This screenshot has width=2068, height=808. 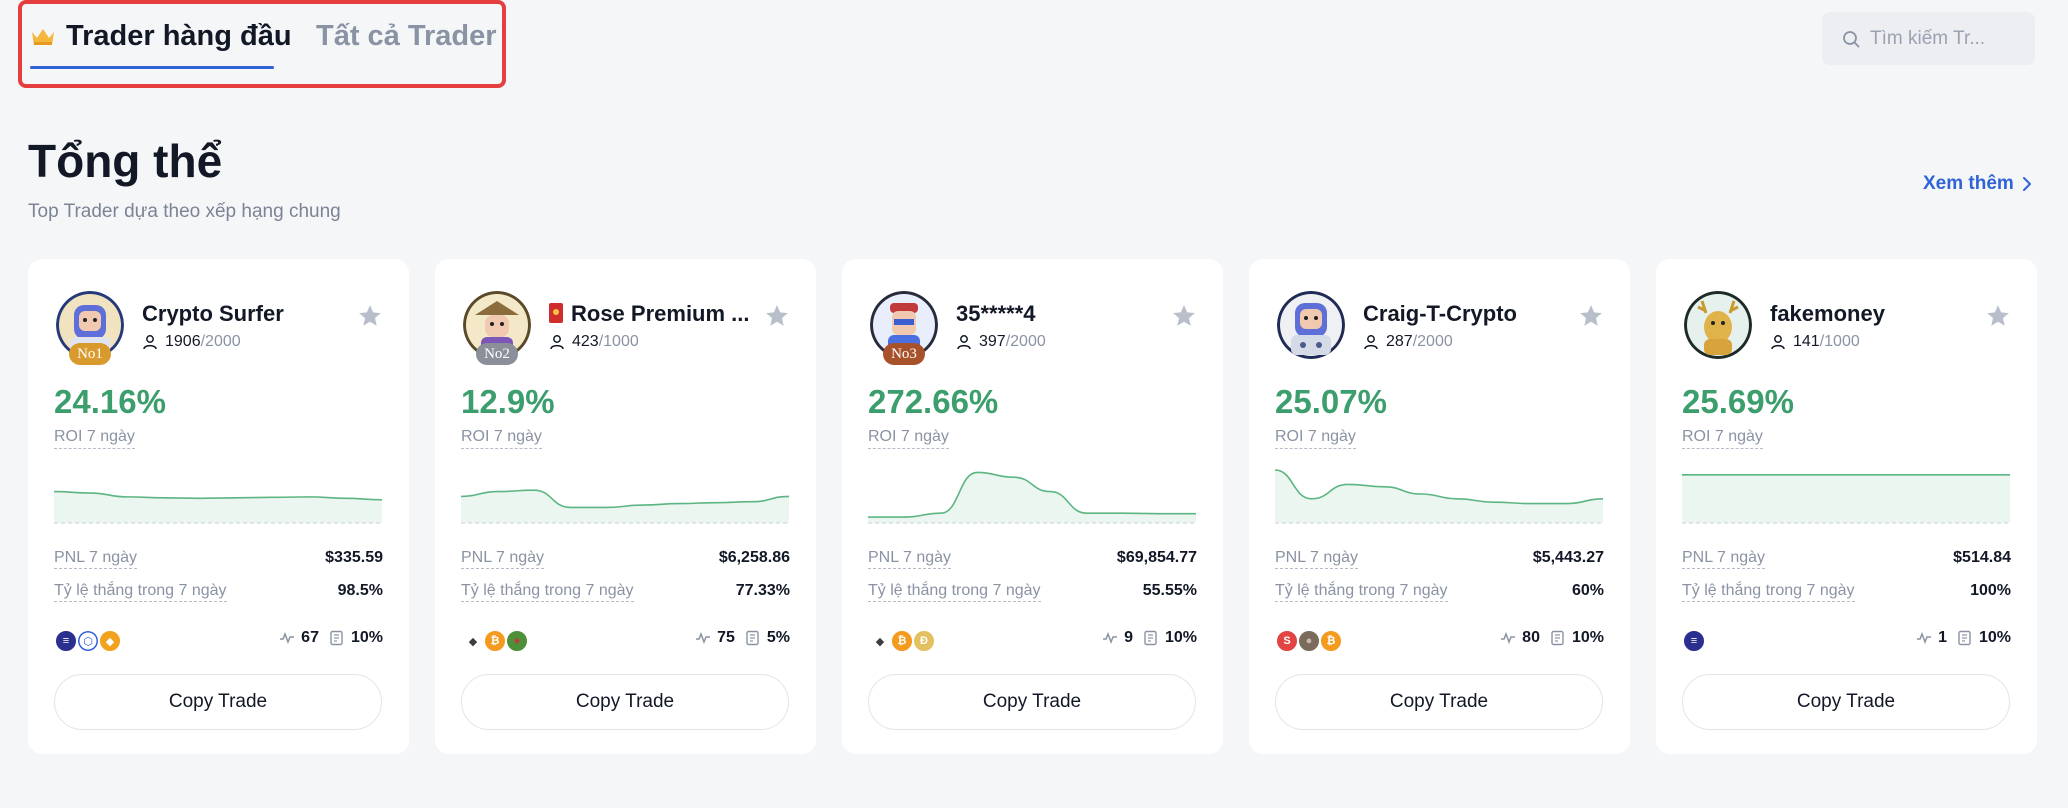 What do you see at coordinates (992, 341) in the screenshot?
I see `followers-current: 397` at bounding box center [992, 341].